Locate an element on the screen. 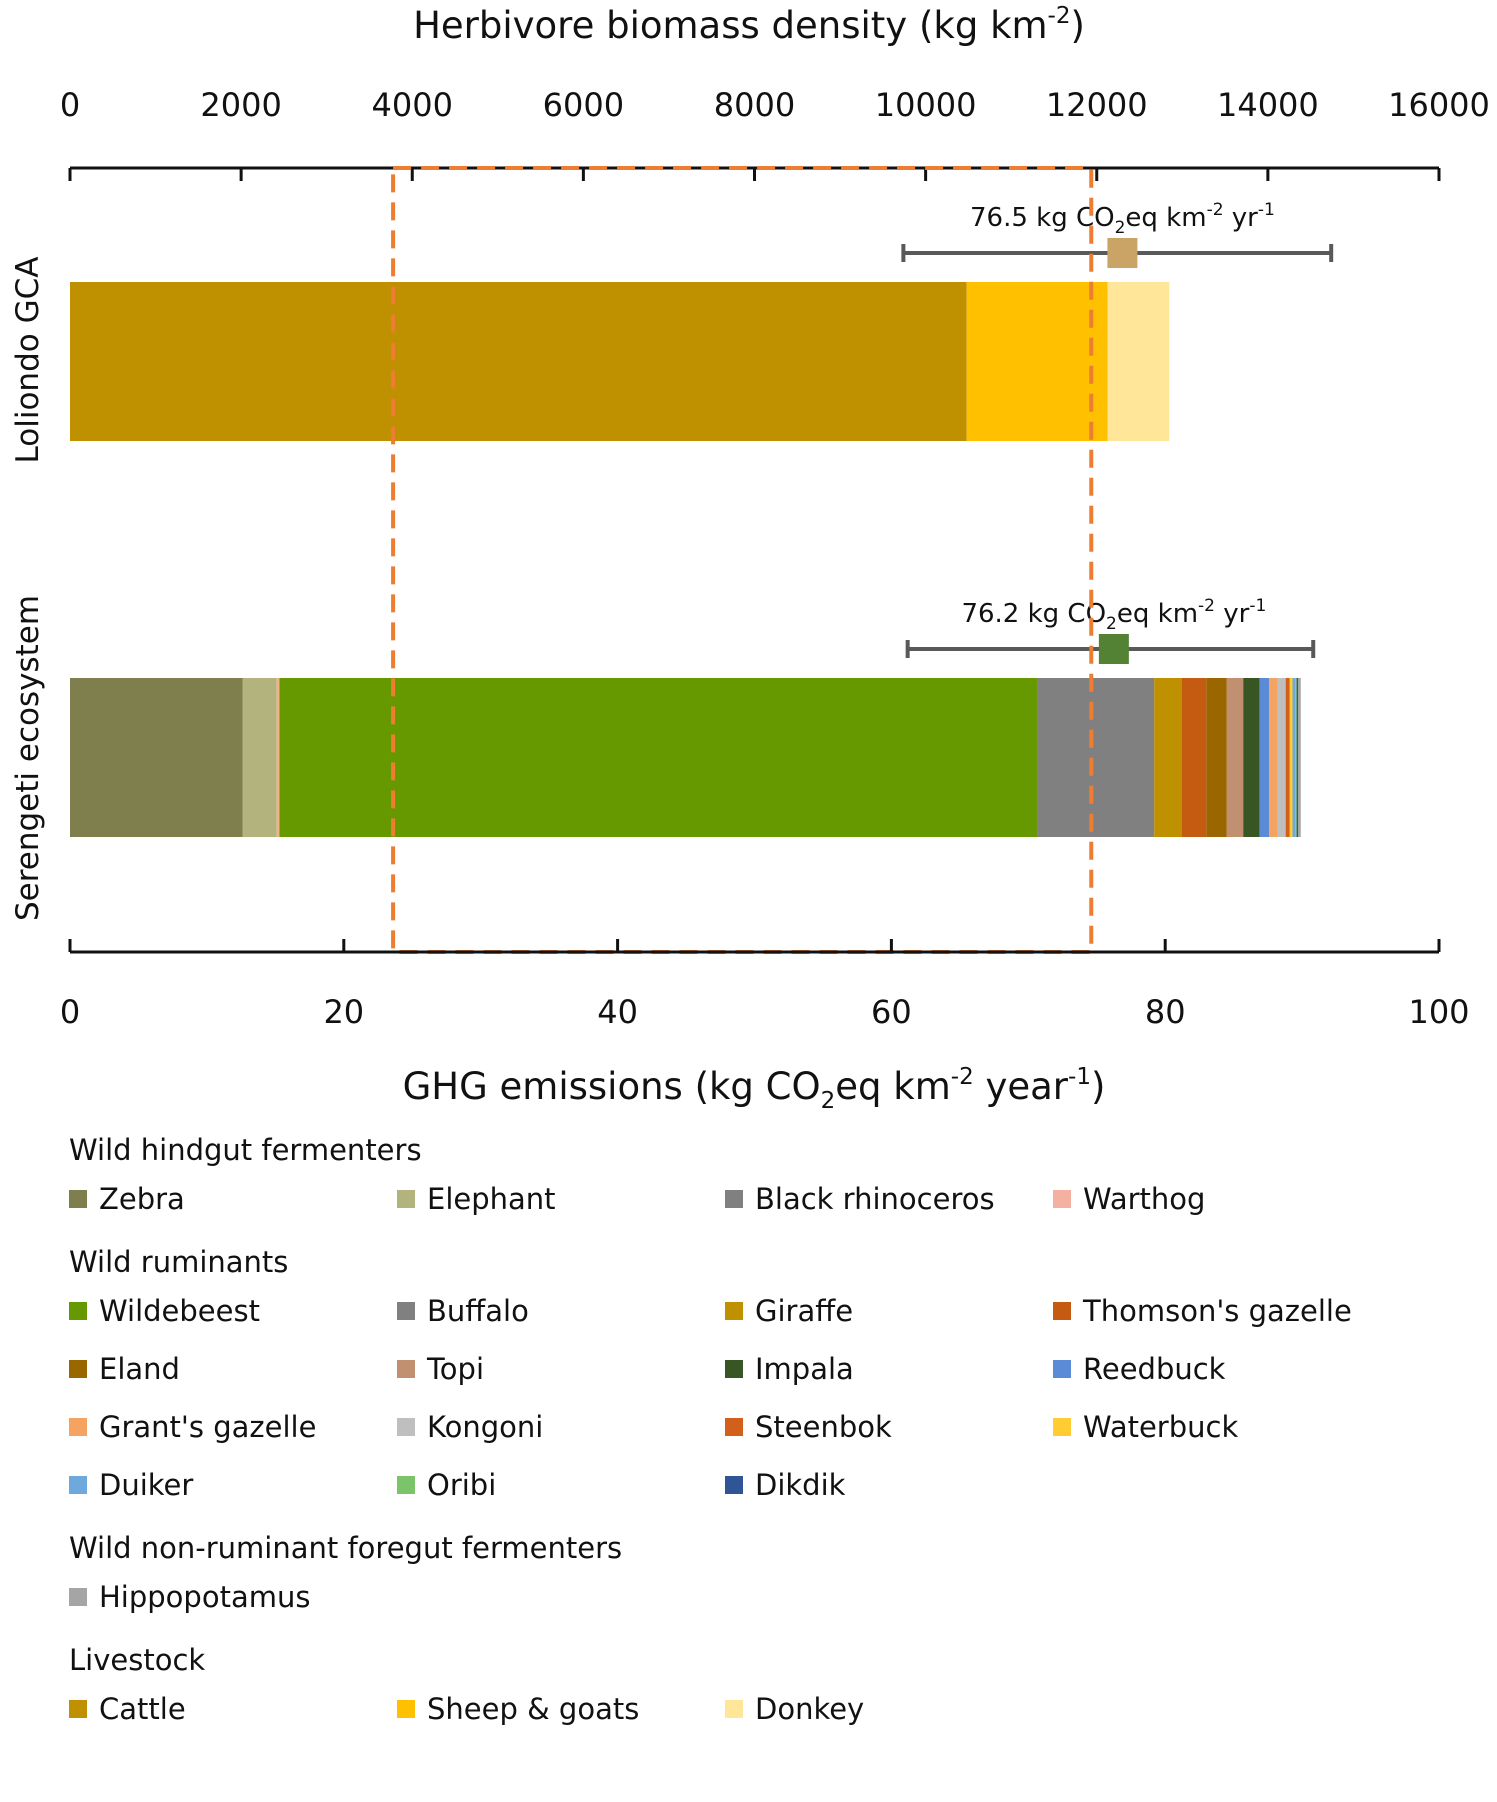  legend-item-thomson-s-gazelle: Thomson's gazelle is located at coordinates (1217, 1311).